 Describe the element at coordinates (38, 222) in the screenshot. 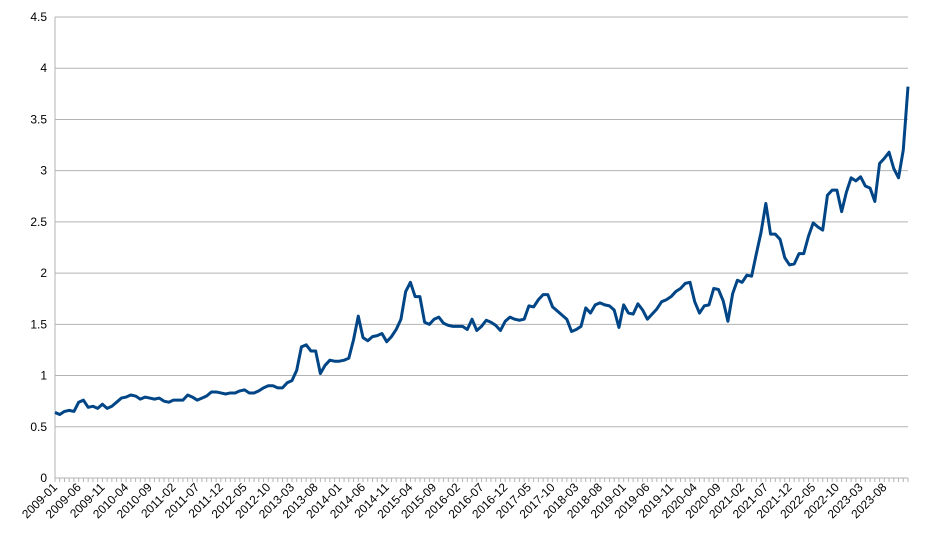

I see `y-tick-label: 2.5` at that location.